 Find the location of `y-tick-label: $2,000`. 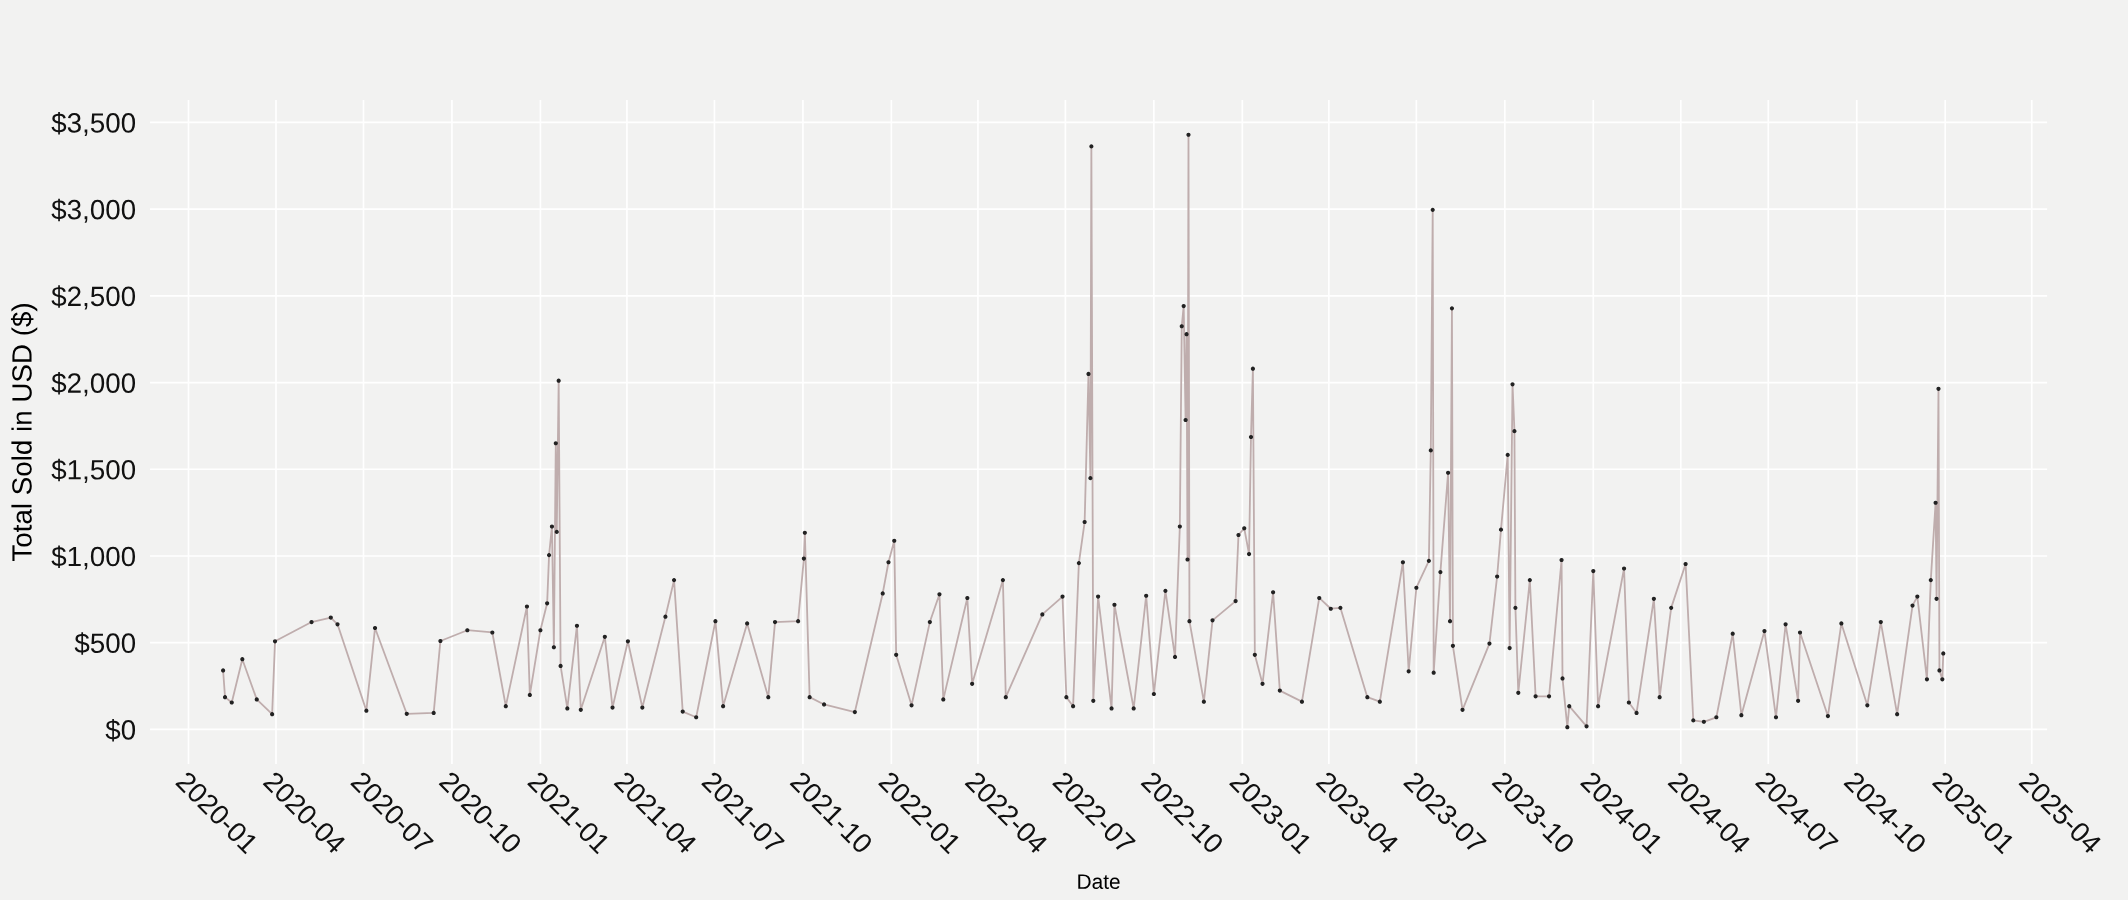

y-tick-label: $2,000 is located at coordinates (93, 384).